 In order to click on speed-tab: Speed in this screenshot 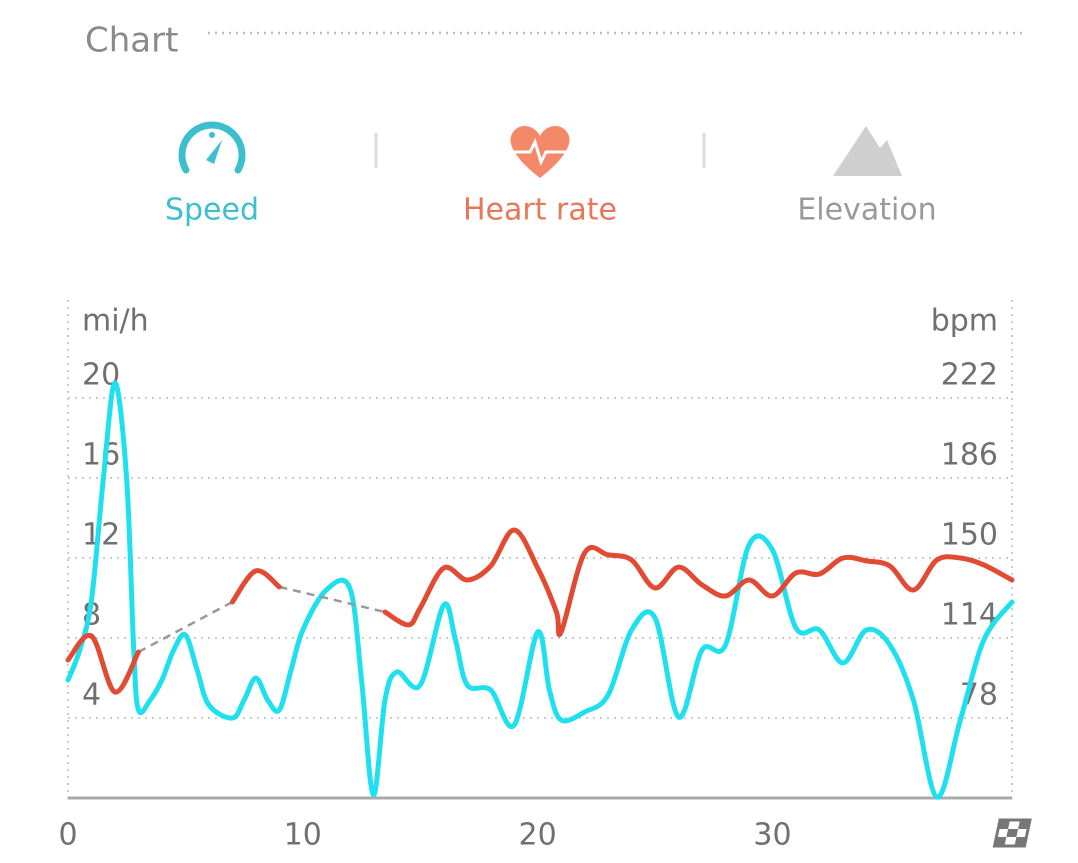, I will do `click(212, 174)`.